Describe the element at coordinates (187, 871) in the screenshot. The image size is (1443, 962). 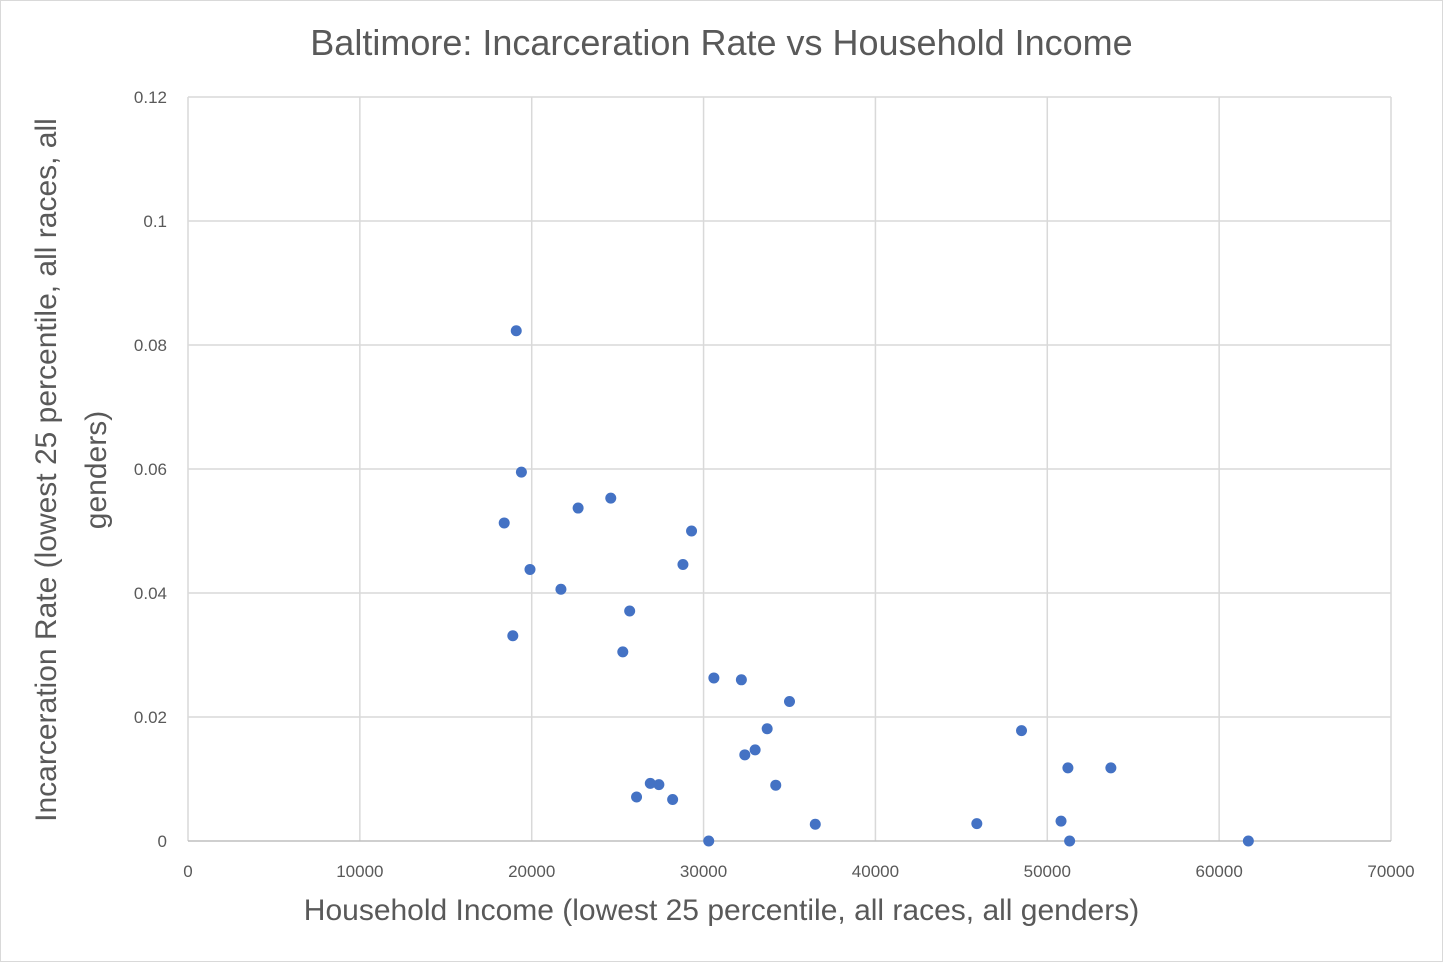
I see `x-tick-label: 0` at that location.